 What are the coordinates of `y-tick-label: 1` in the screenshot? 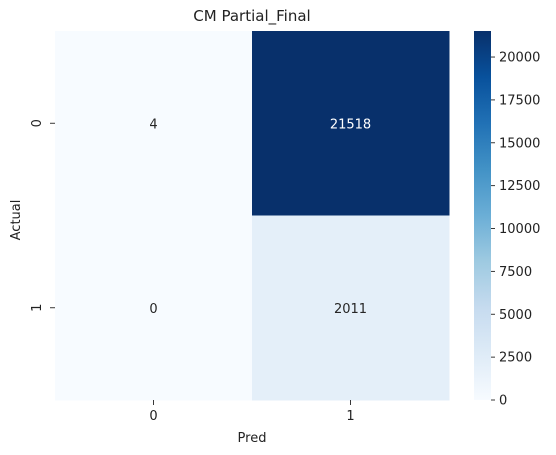 It's located at (37, 308).